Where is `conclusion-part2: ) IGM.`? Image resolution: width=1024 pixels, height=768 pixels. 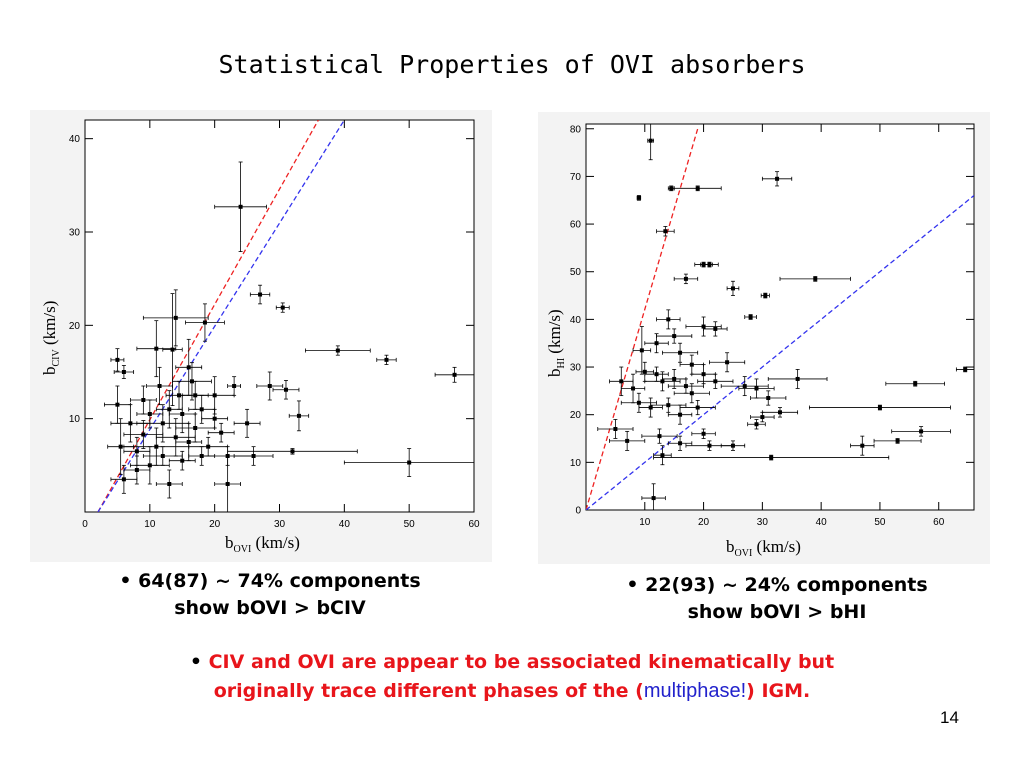 conclusion-part2: ) IGM. is located at coordinates (778, 691).